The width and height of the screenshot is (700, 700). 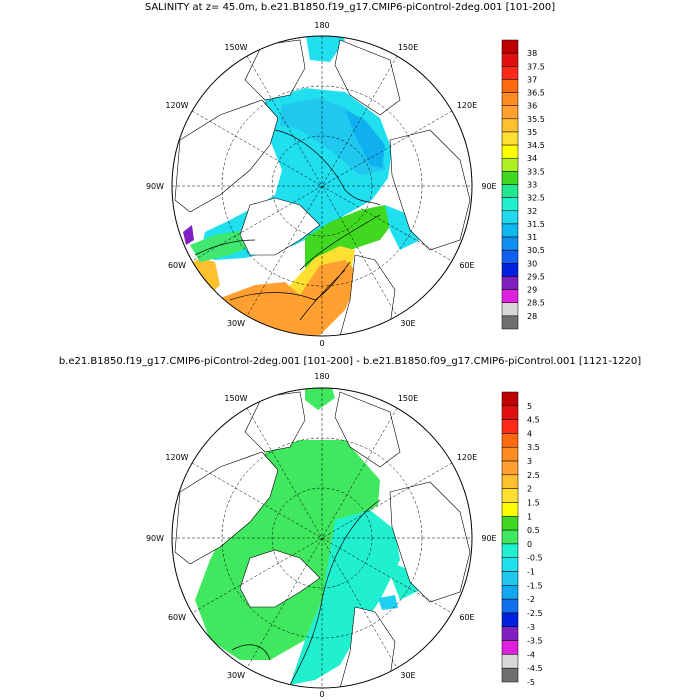 What do you see at coordinates (535, 668) in the screenshot?
I see `colorbar-label: -4.5` at bounding box center [535, 668].